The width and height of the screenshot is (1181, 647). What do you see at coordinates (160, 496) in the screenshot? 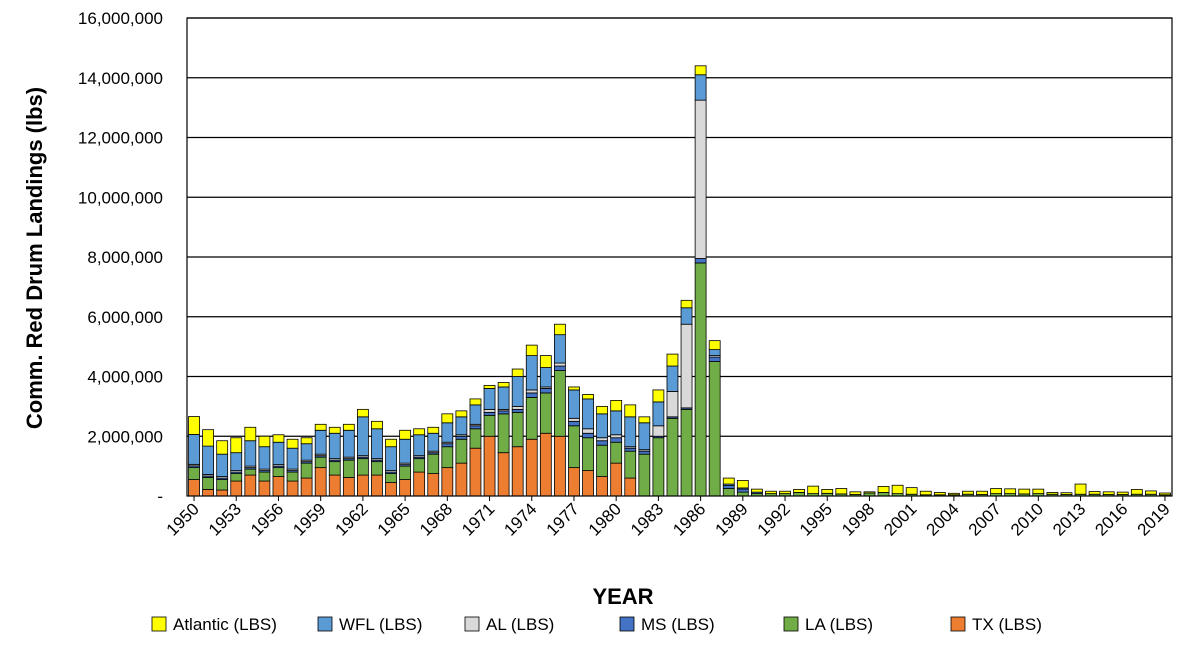
I see `y-tick-label: -` at bounding box center [160, 496].